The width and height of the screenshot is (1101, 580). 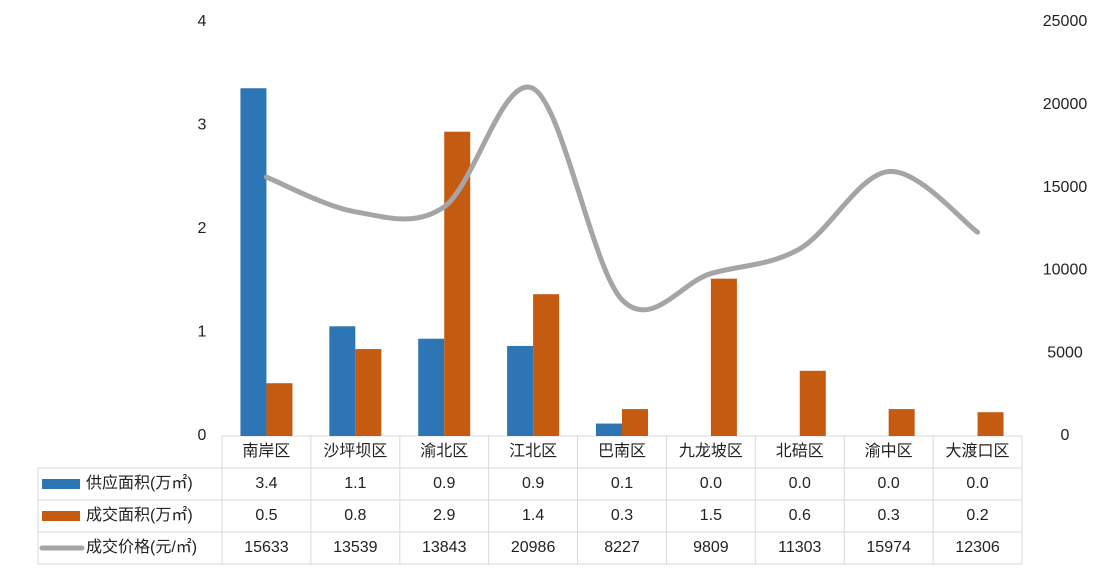 What do you see at coordinates (266, 547) in the screenshot?
I see `table-cell: 15633` at bounding box center [266, 547].